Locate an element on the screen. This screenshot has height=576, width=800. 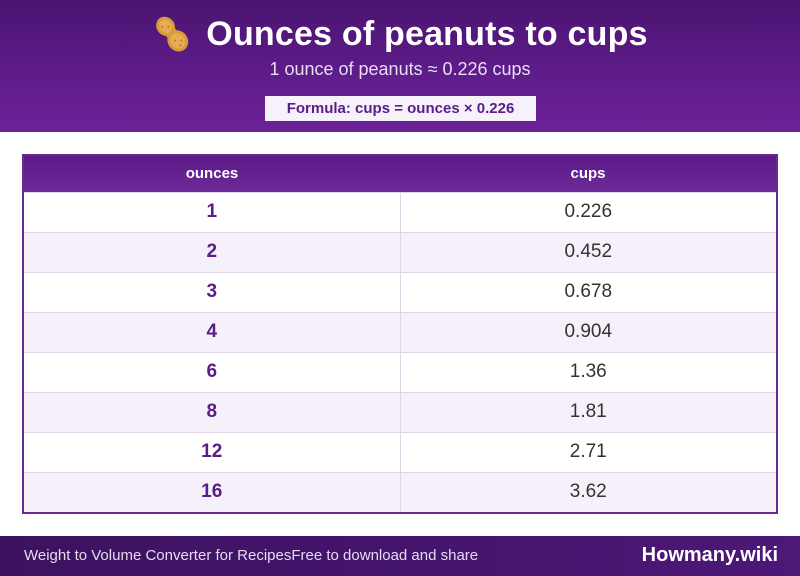
table-row: 12 2.71 is located at coordinates (400, 451).